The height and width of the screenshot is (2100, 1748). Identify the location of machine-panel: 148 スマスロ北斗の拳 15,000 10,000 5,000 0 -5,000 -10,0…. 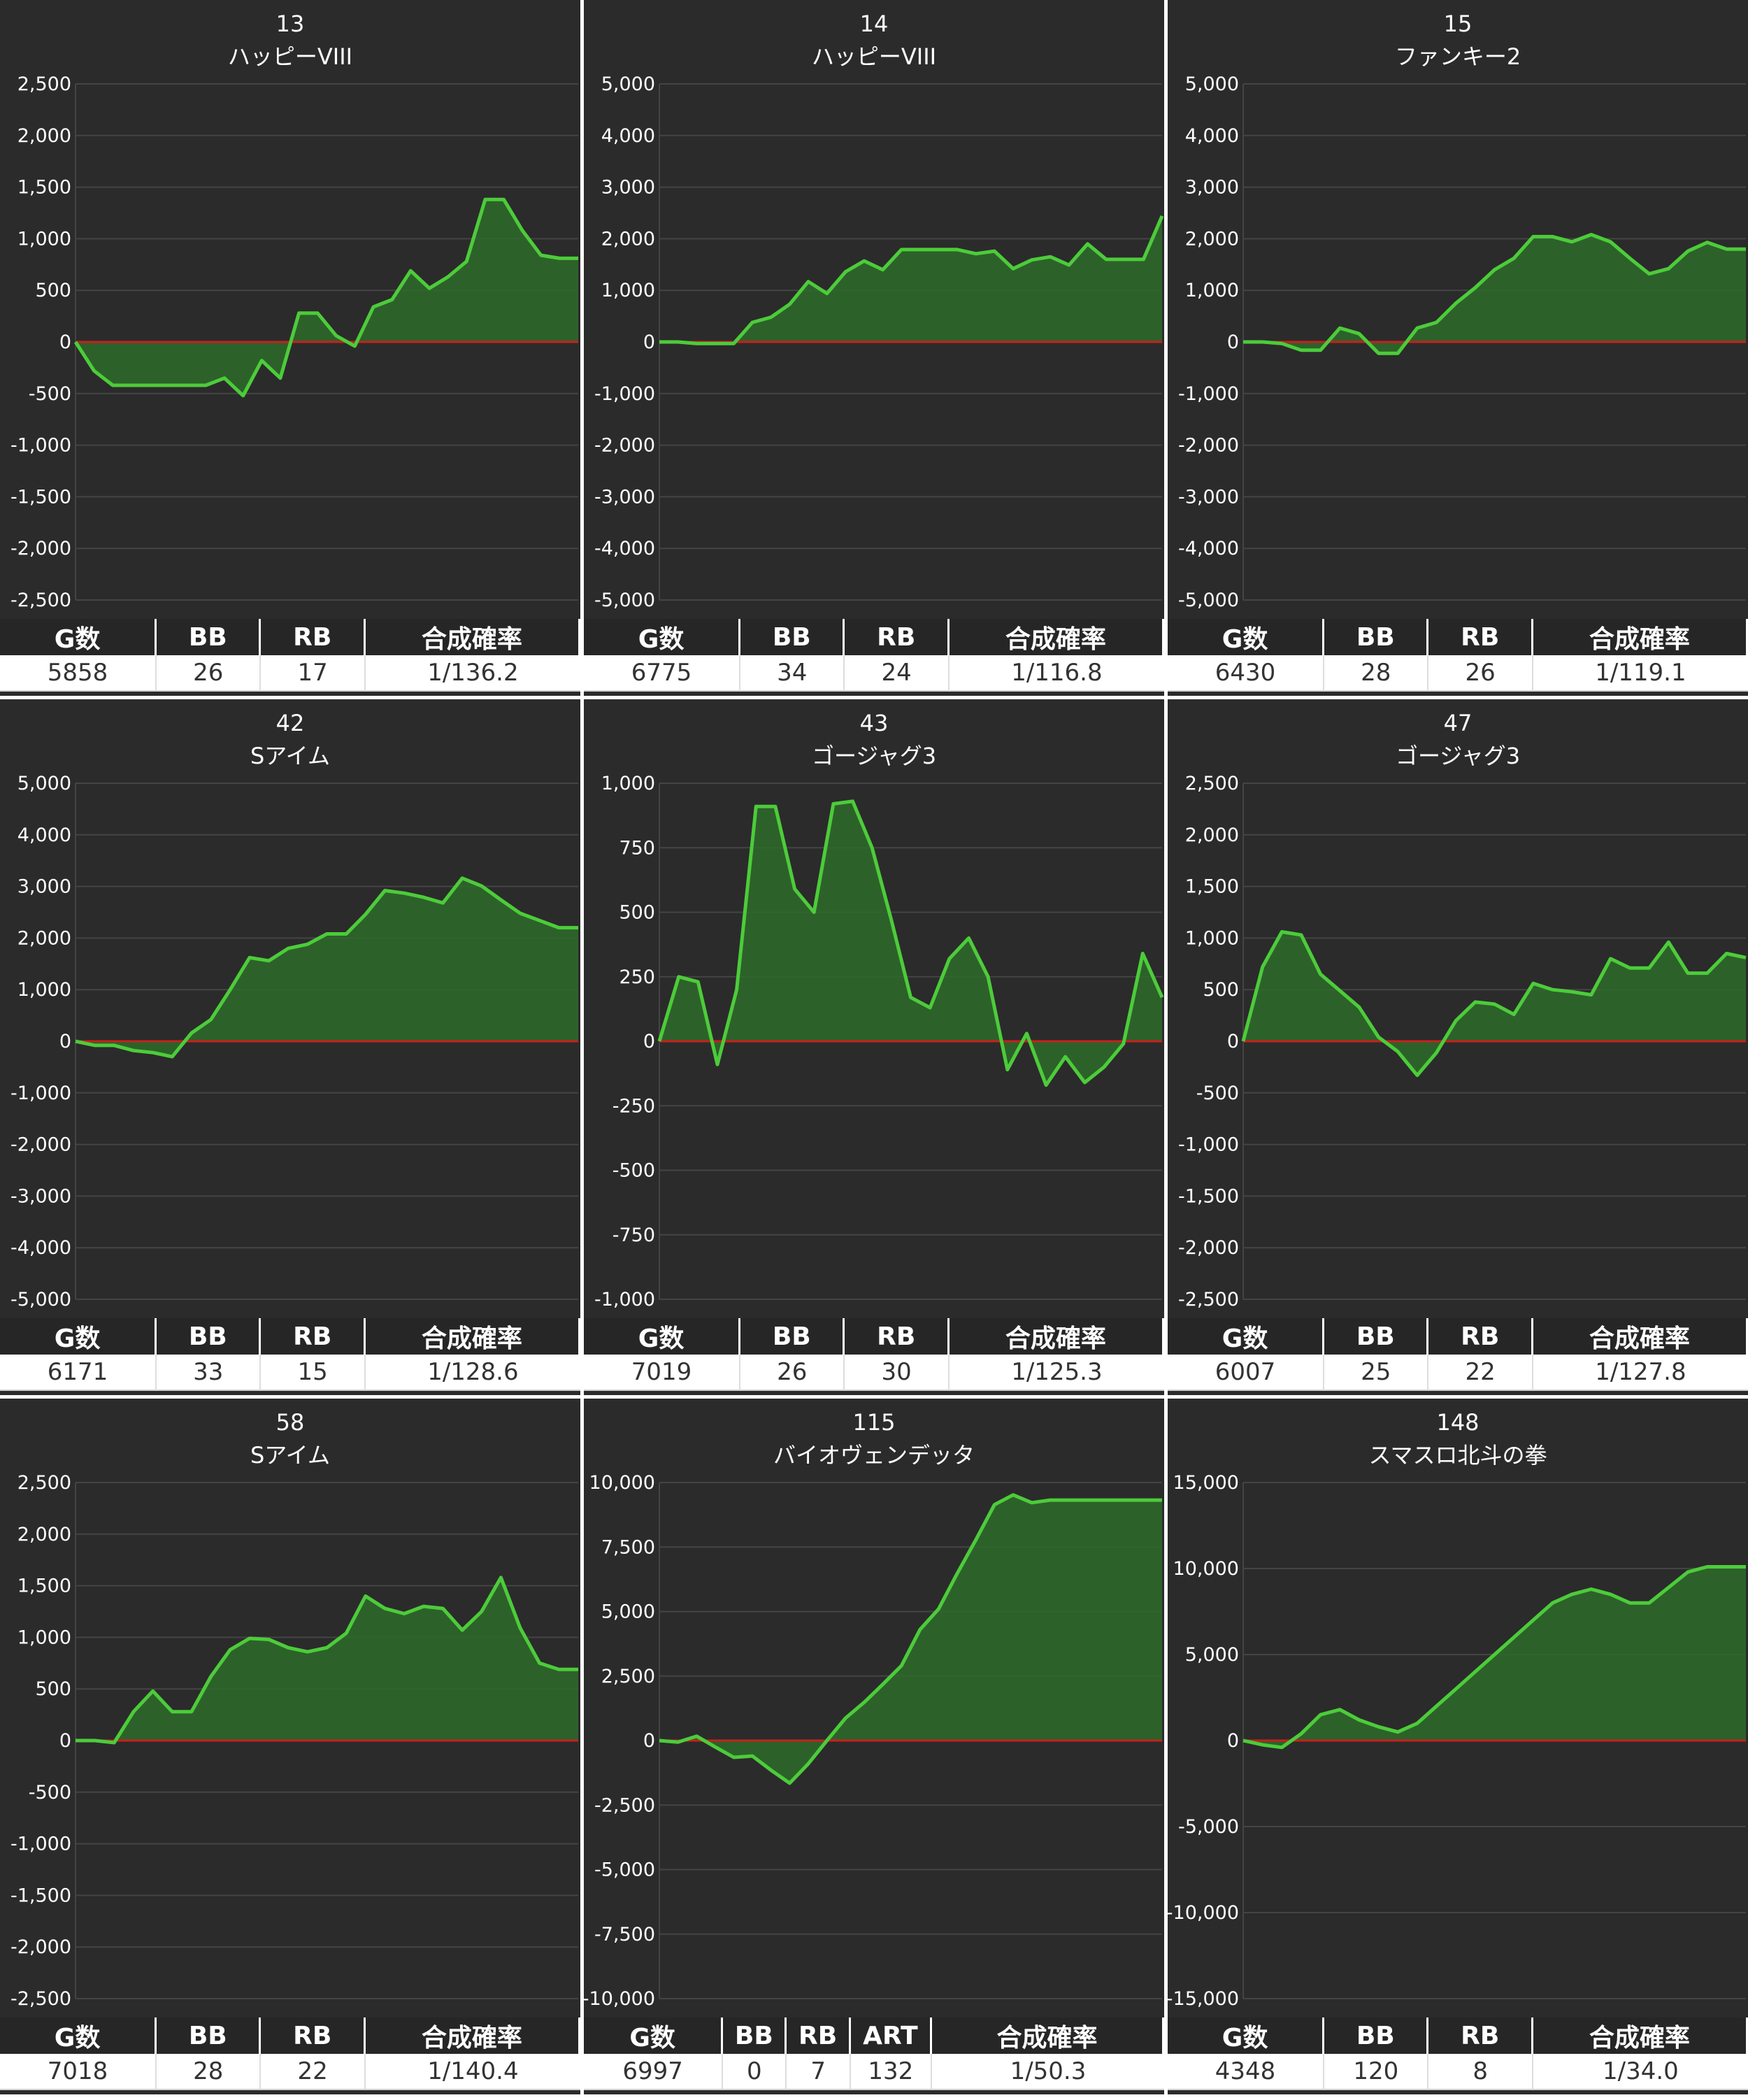
(1458, 1746).